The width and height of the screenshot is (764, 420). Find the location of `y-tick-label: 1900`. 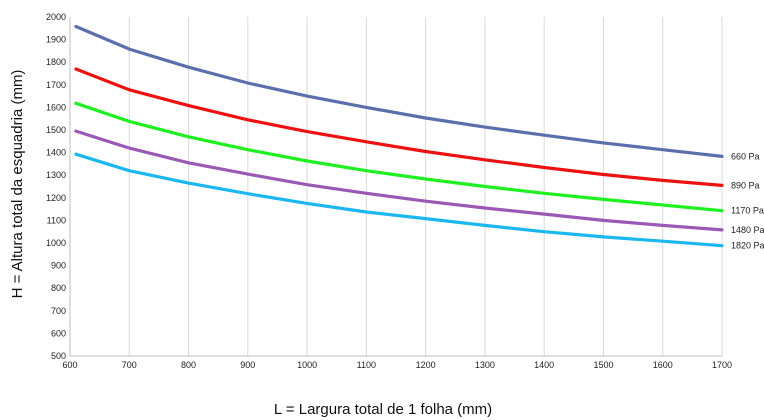

y-tick-label: 1900 is located at coordinates (56, 40).